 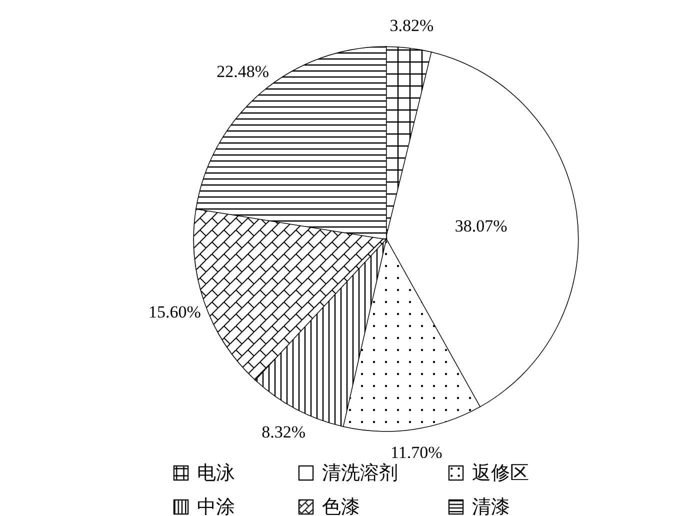 What do you see at coordinates (243, 71) in the screenshot?
I see `data-label: 22.48%` at bounding box center [243, 71].